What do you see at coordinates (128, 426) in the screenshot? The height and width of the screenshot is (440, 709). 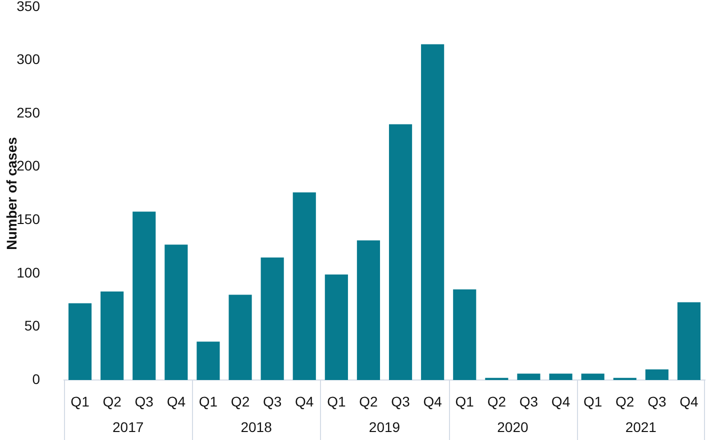 I see `text: 2017` at bounding box center [128, 426].